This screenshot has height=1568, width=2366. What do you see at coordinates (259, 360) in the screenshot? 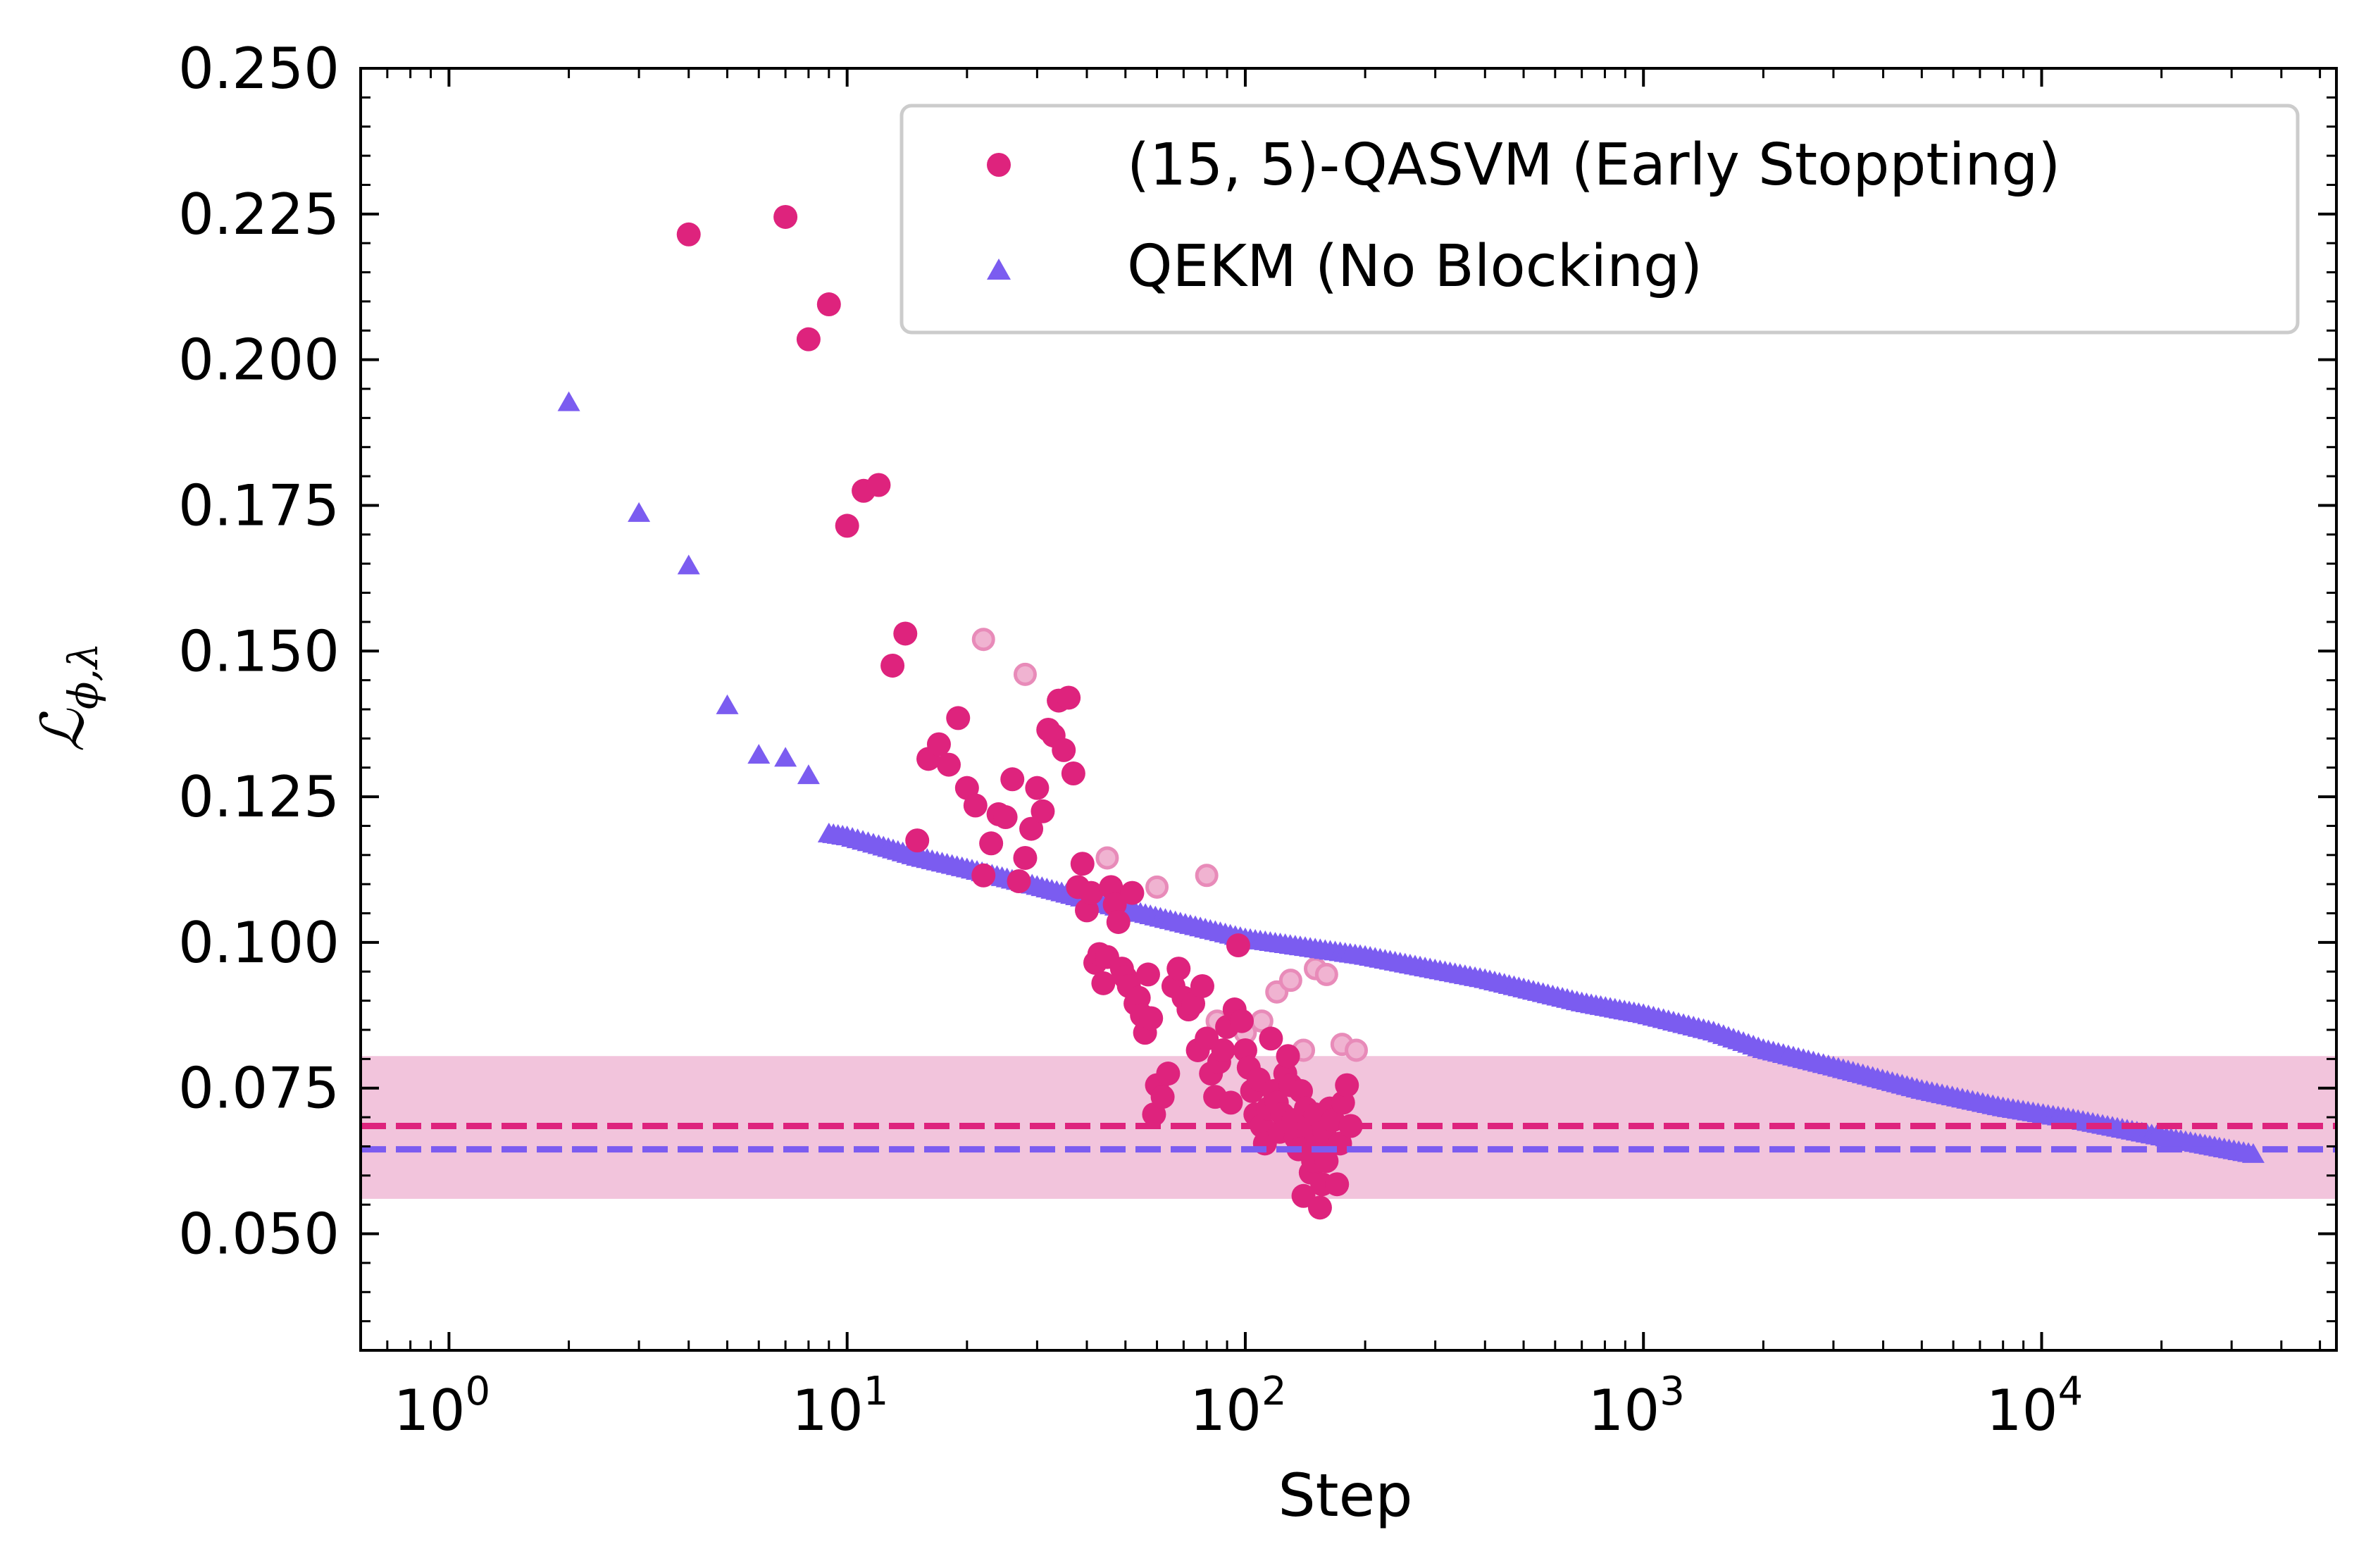
I see `y-tick-label-6: 0.200` at bounding box center [259, 360].